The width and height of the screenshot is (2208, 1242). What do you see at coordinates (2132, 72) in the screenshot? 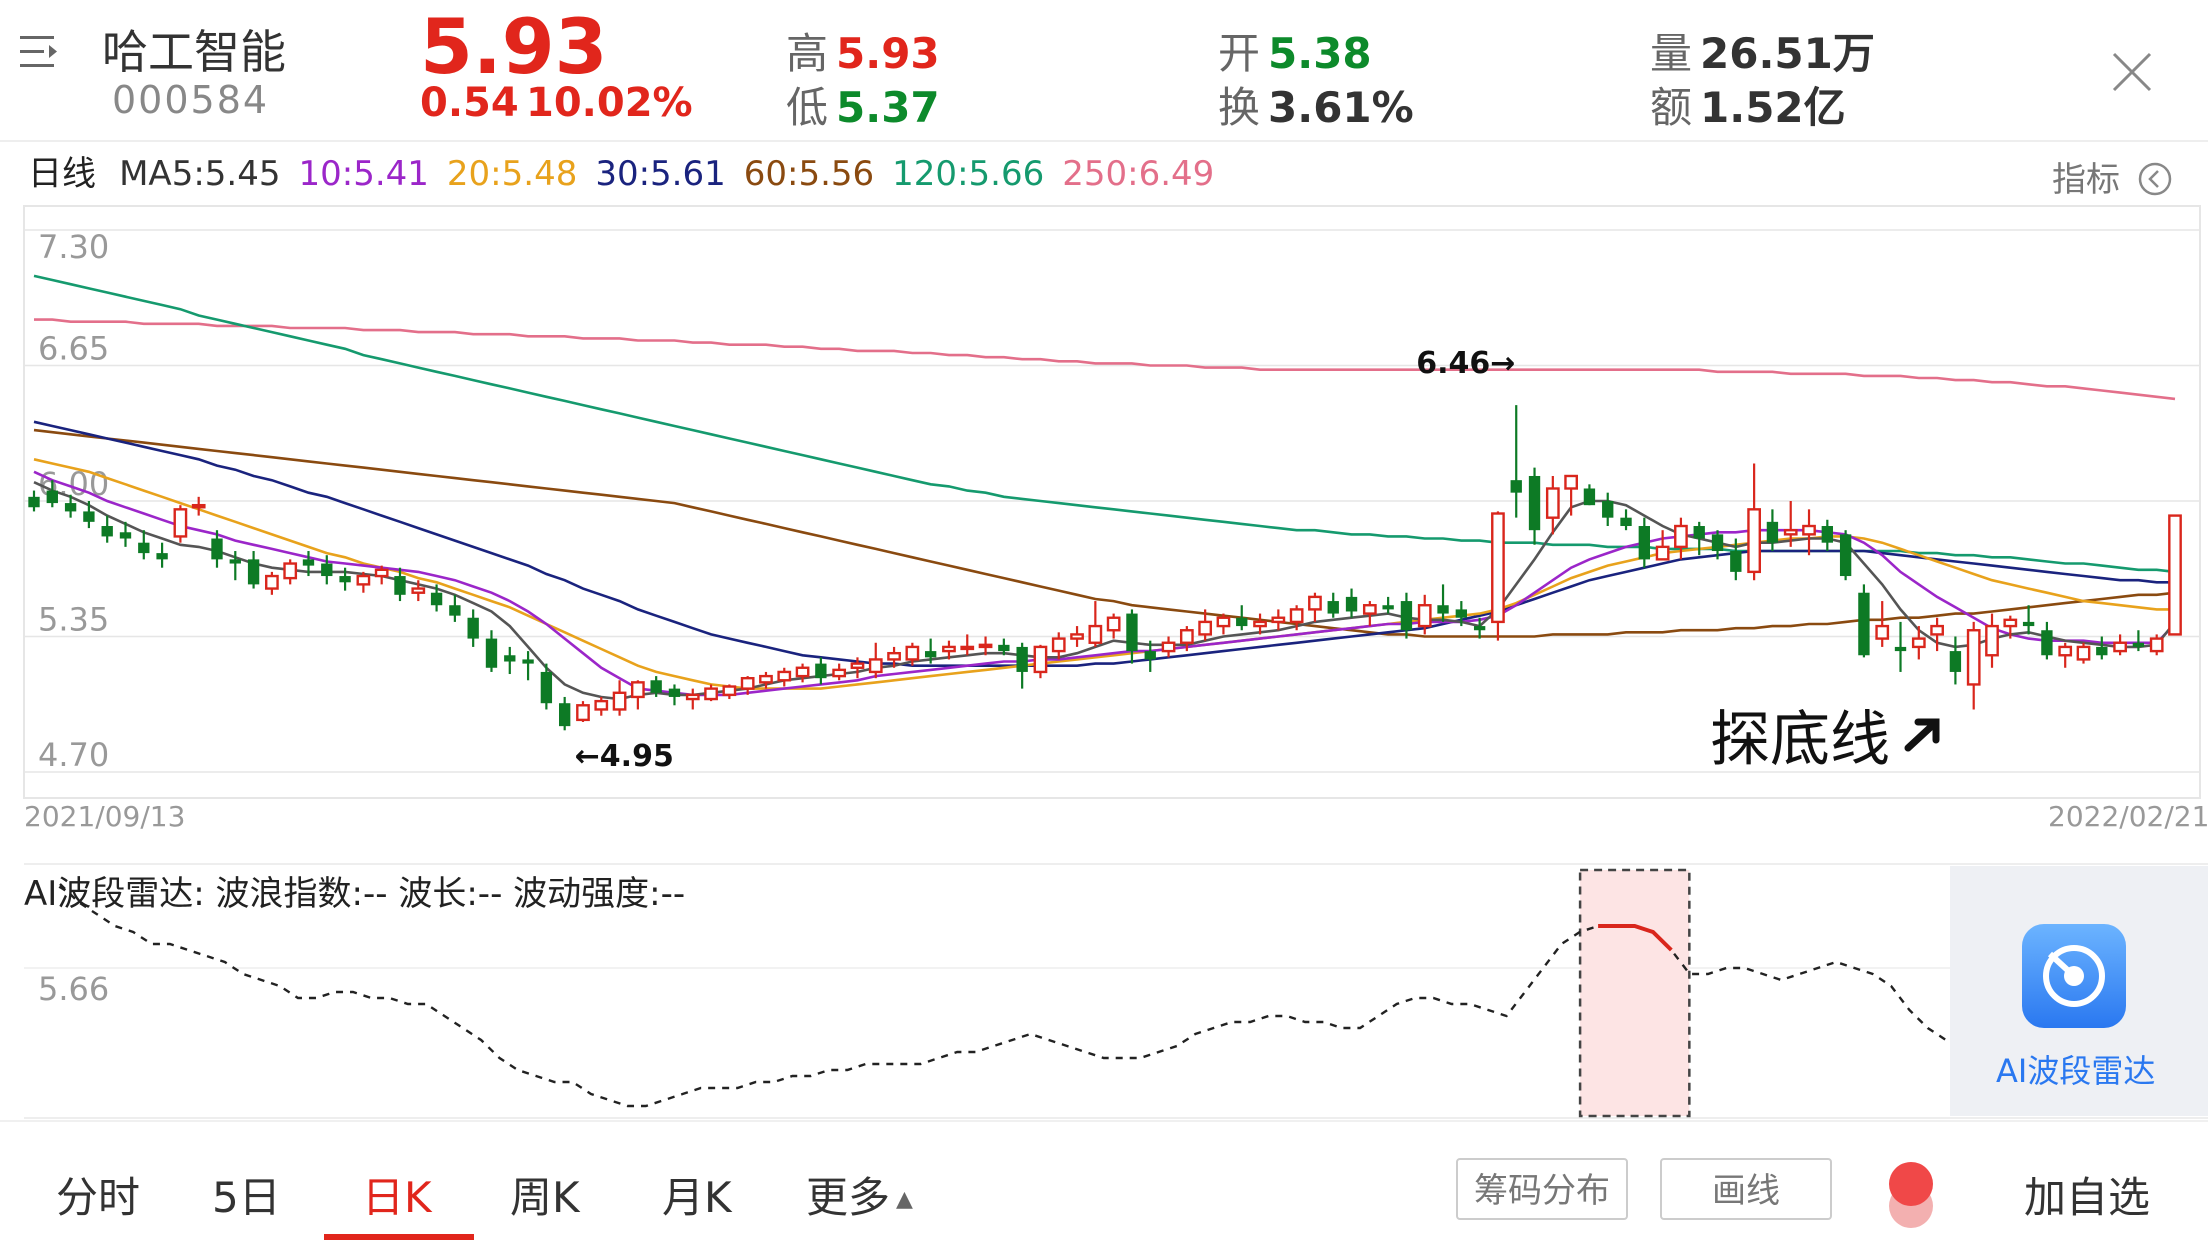
I see `close-button` at bounding box center [2132, 72].